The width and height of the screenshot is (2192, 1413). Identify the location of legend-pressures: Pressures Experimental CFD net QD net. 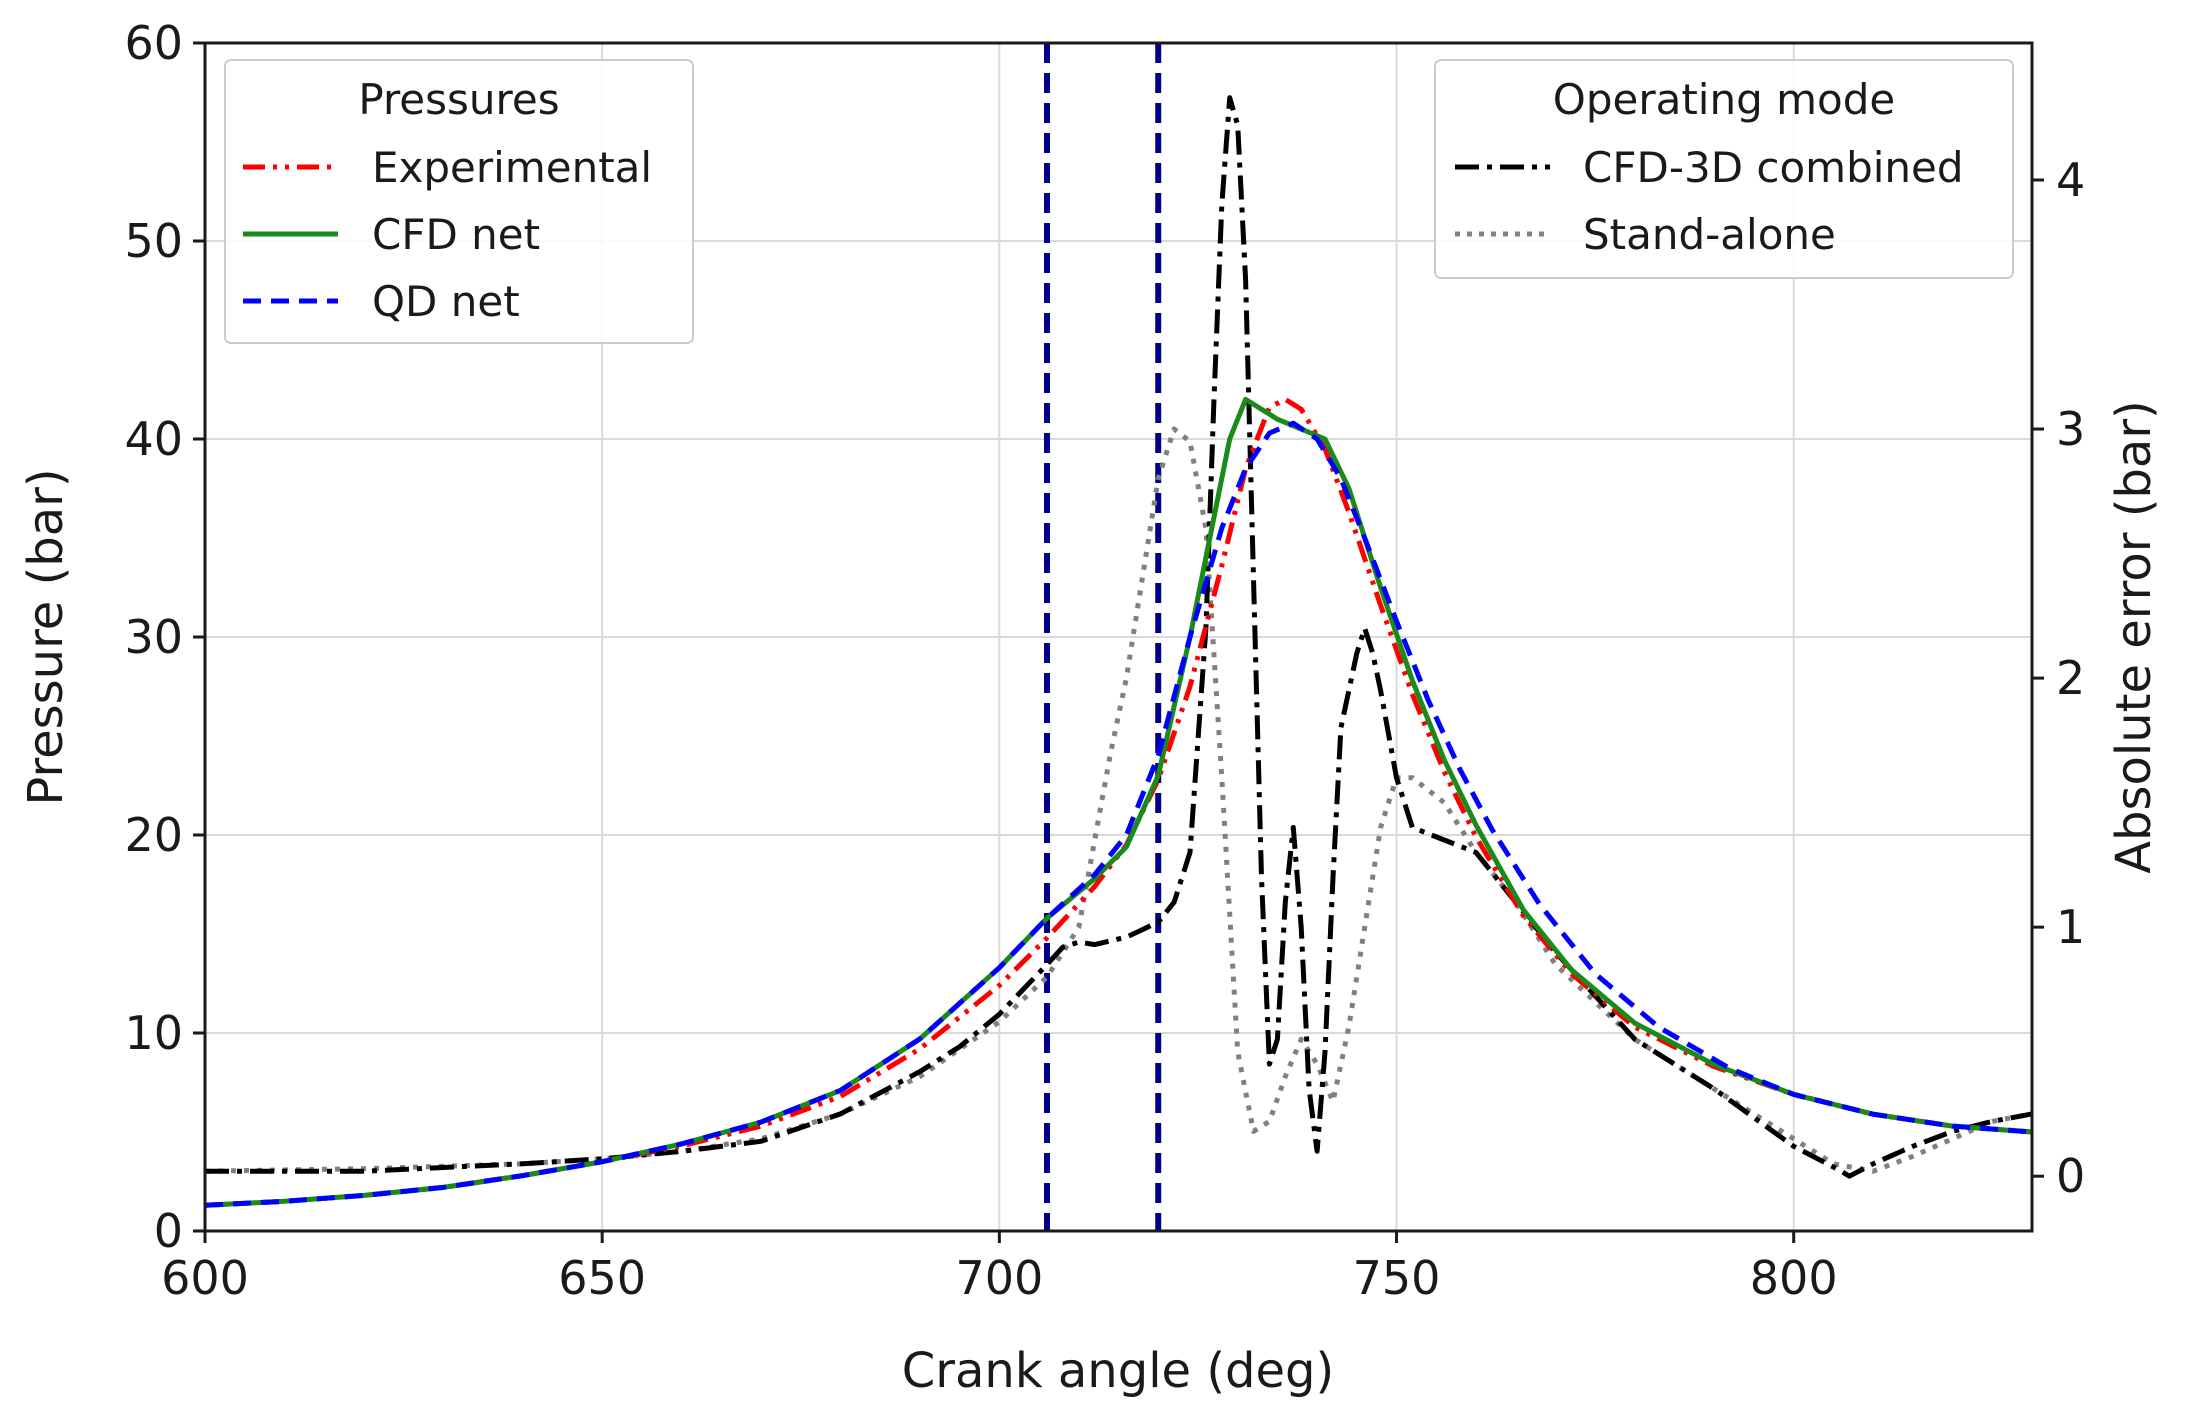
(459, 201).